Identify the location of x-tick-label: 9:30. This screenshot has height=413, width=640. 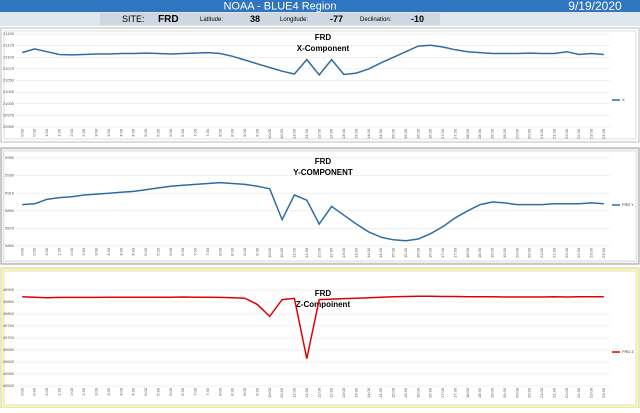
(256, 132).